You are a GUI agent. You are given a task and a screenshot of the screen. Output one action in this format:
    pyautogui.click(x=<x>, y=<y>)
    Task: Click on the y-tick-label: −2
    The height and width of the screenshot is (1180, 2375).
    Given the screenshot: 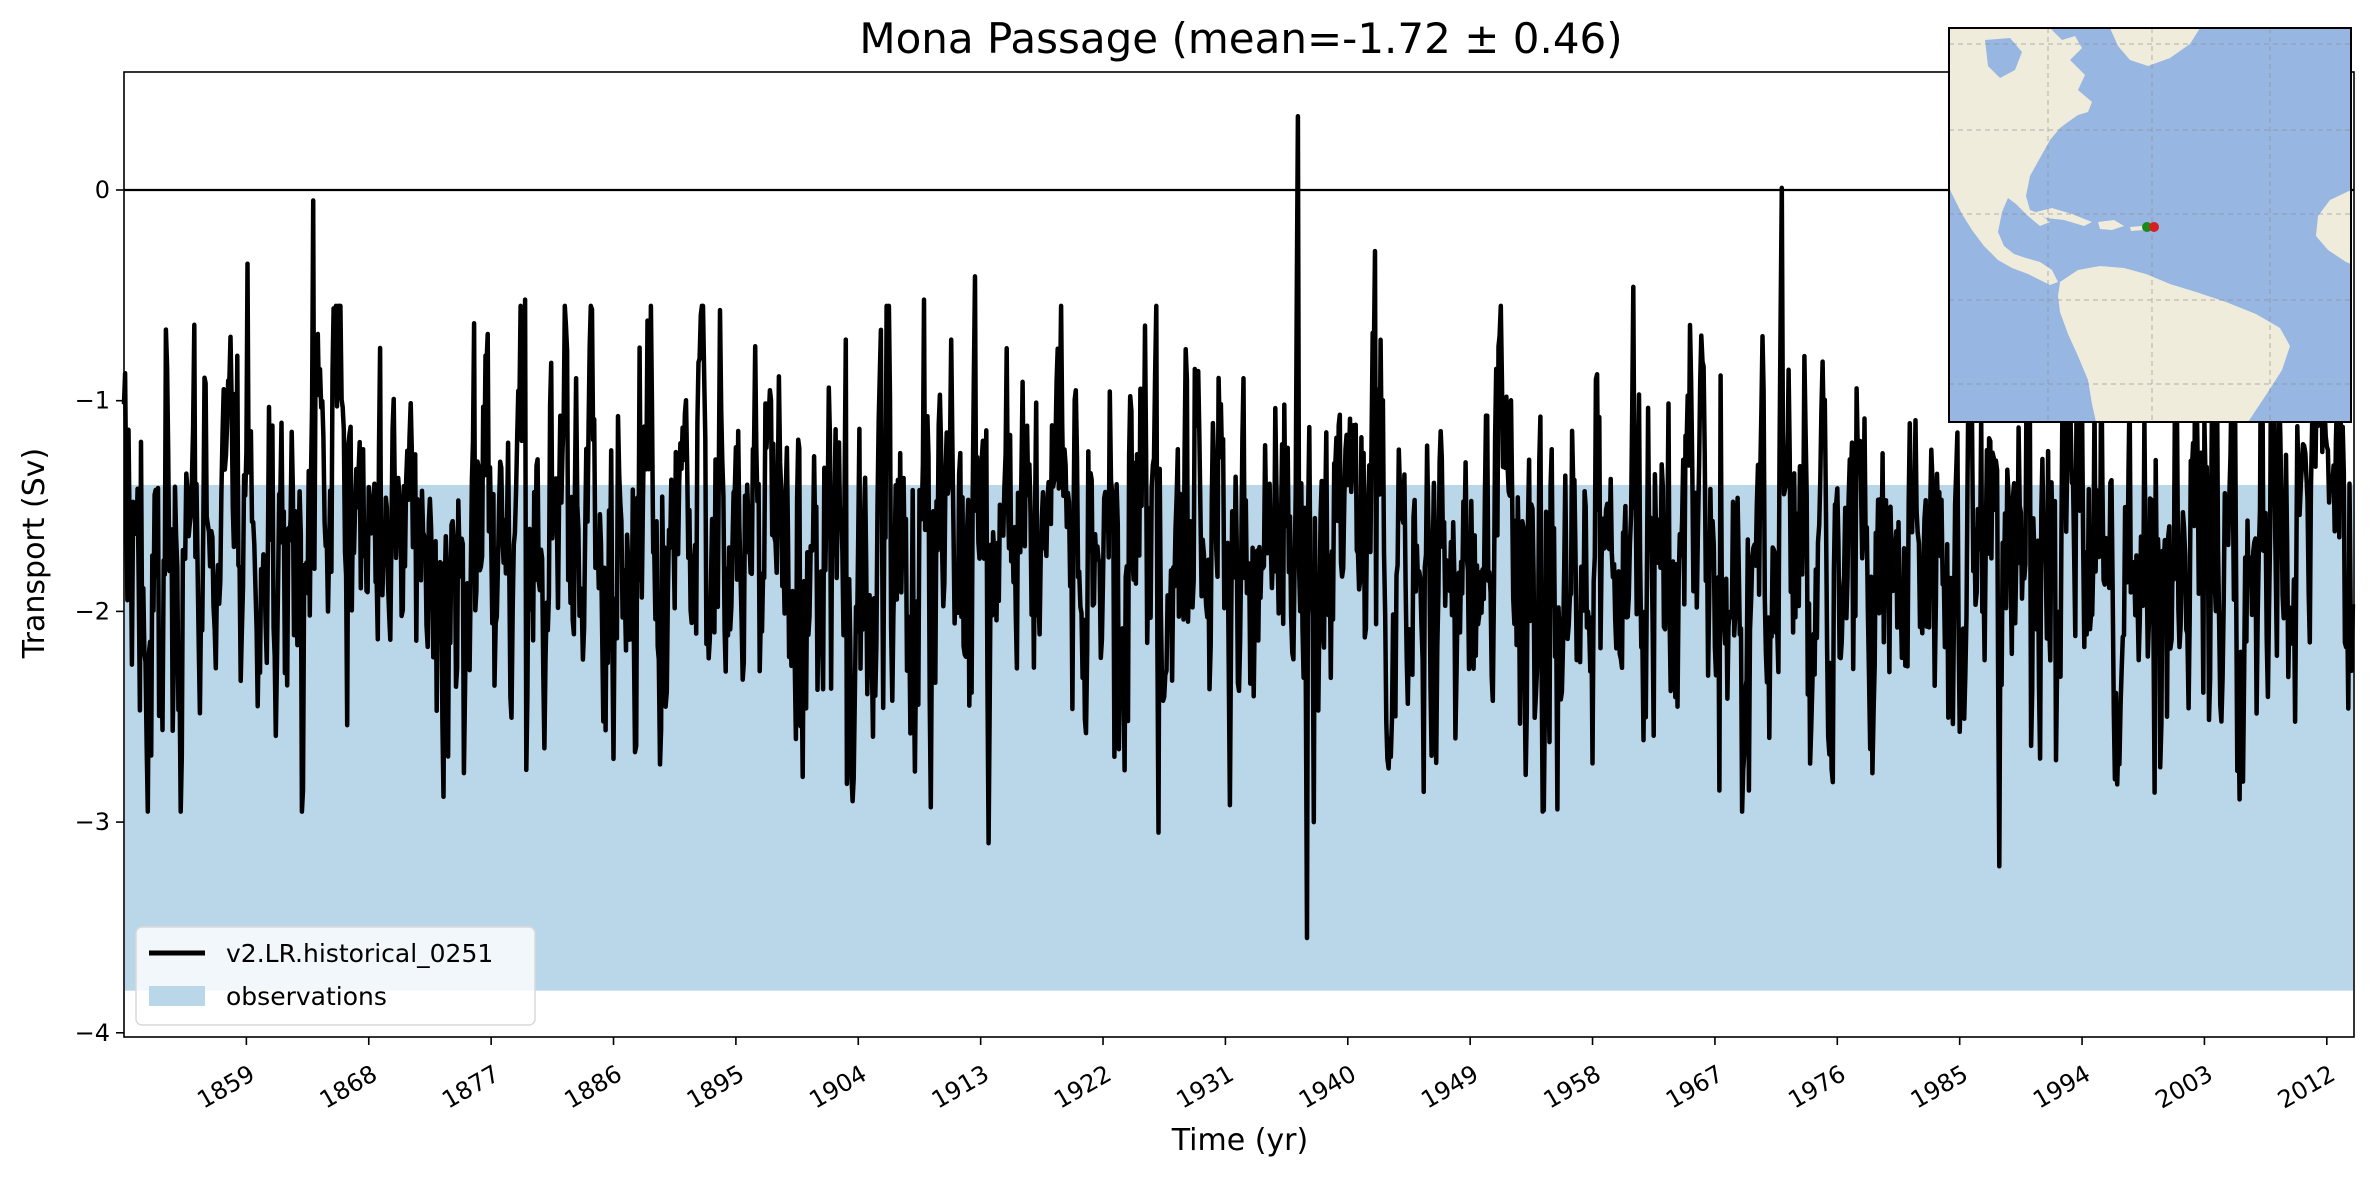 What is the action you would take?
    pyautogui.click(x=92, y=611)
    